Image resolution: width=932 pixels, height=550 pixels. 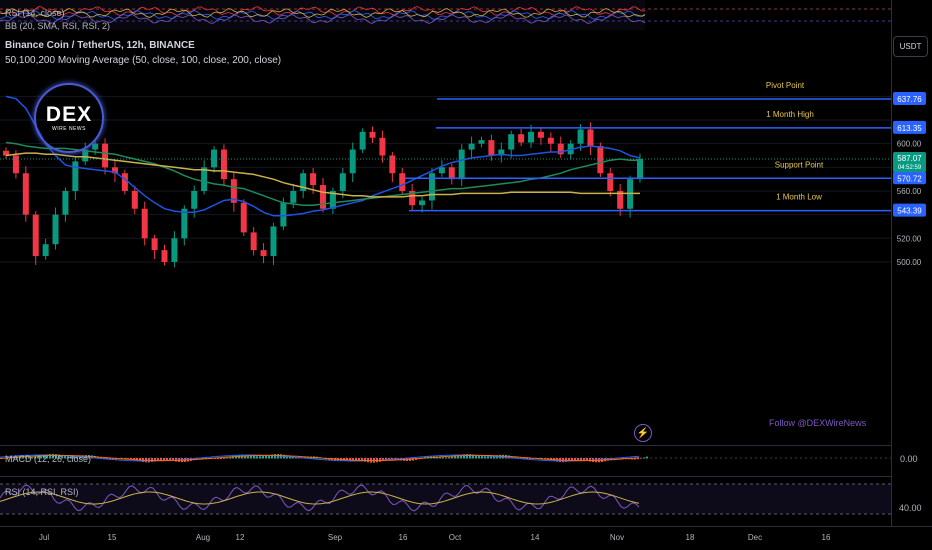 What do you see at coordinates (48, 459) in the screenshot?
I see `macd-label: MACD (12, 26, close)` at bounding box center [48, 459].